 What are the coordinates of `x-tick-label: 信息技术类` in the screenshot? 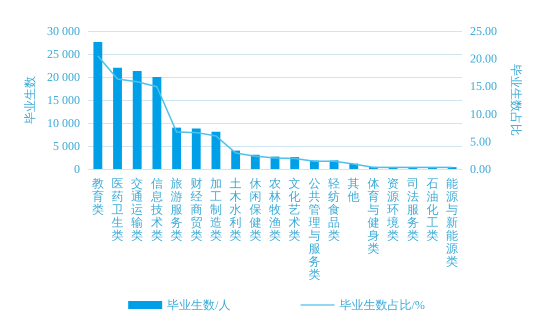 It's located at (156, 209).